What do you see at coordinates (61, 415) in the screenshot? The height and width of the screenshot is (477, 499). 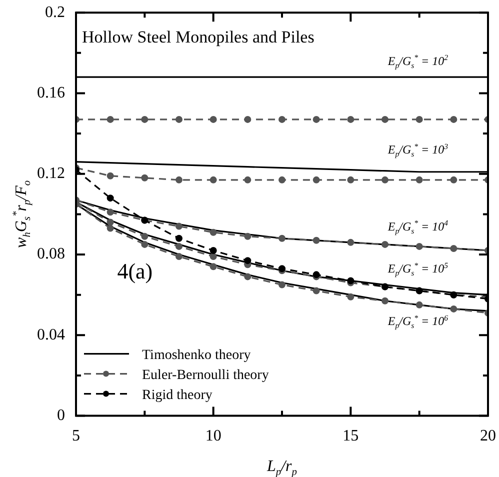 I see `y-tick-label: 0` at bounding box center [61, 415].